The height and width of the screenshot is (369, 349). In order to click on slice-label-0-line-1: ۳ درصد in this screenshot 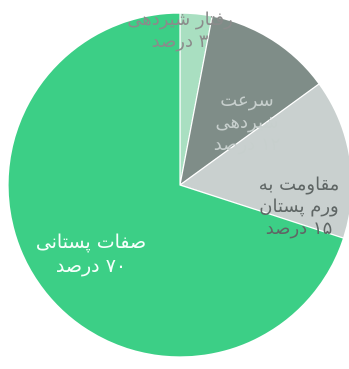, I will do `click(180, 41)`.